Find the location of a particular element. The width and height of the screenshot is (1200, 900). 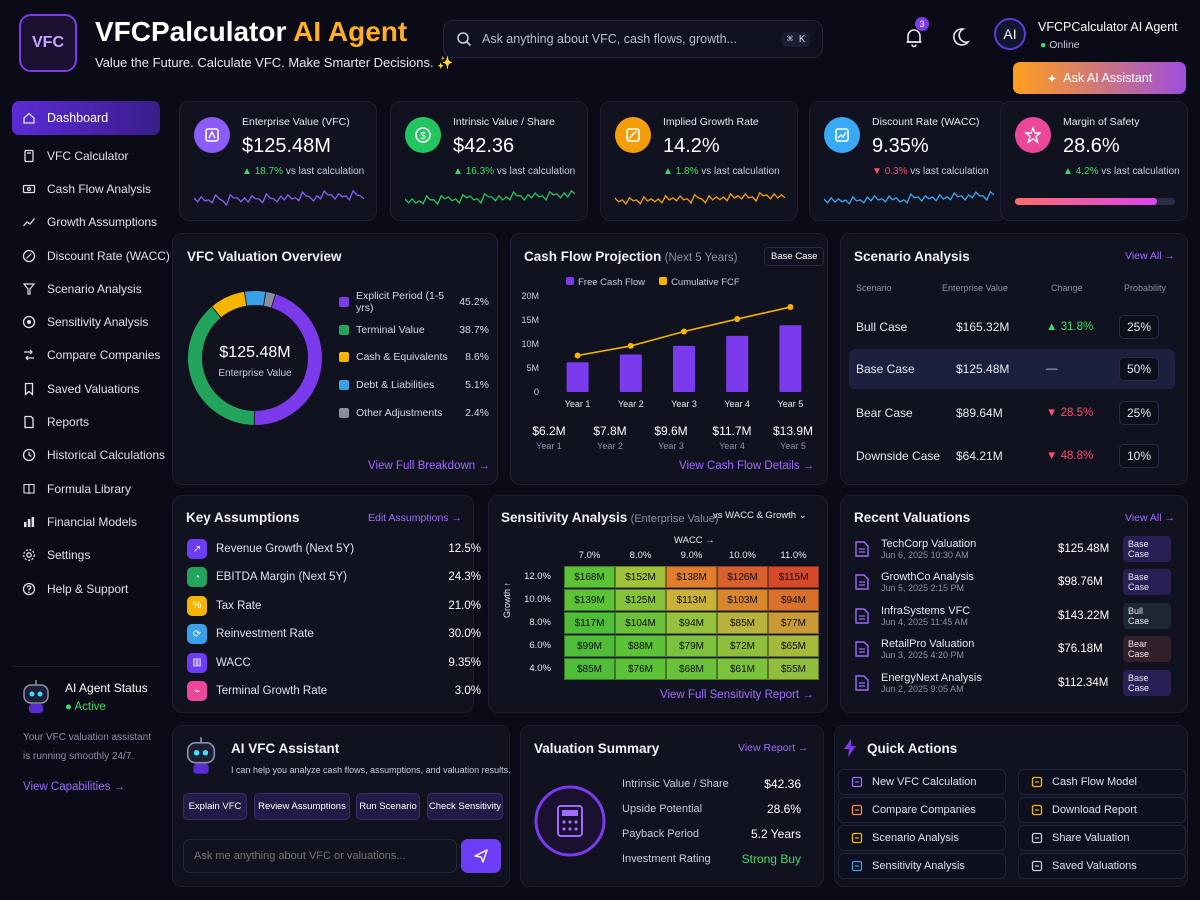

heatmap-cell: $88M is located at coordinates (640, 646).